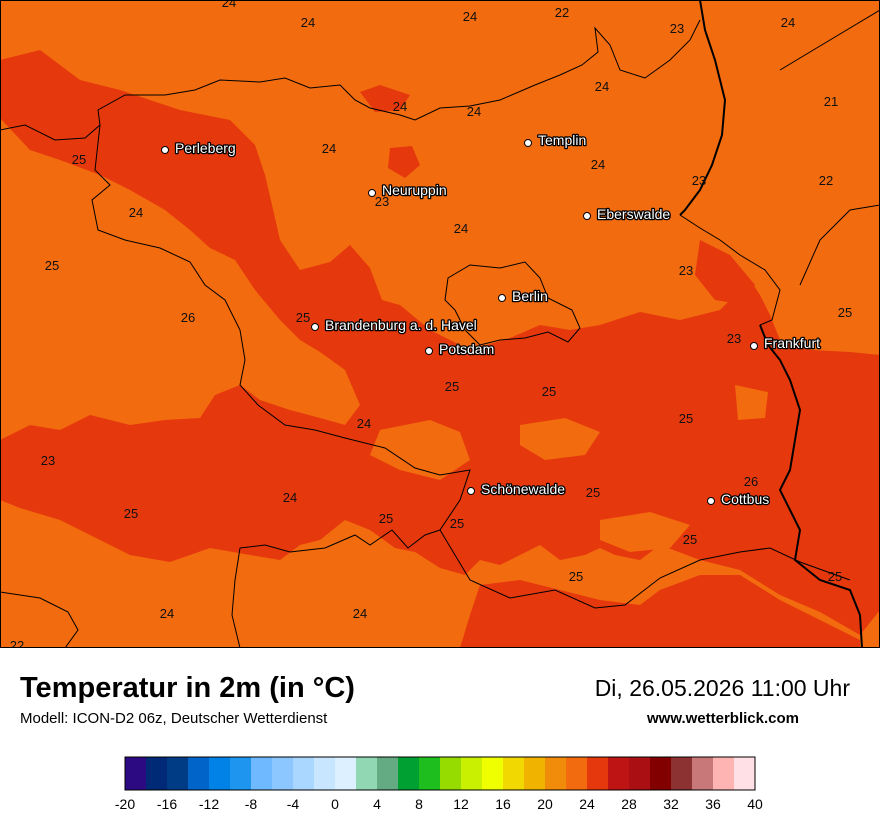 This screenshot has height=830, width=880. I want to click on chart-title: Temperatur in 2m (in °C), so click(187, 688).